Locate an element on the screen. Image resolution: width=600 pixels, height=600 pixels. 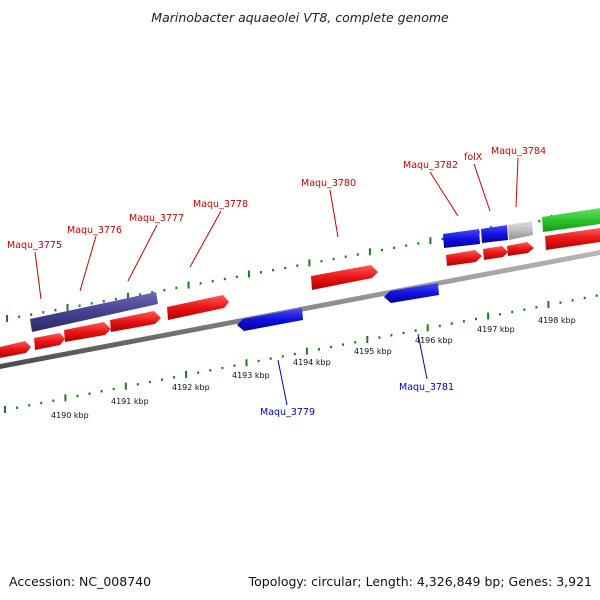
reverse-genes is located at coordinates (338, 307).